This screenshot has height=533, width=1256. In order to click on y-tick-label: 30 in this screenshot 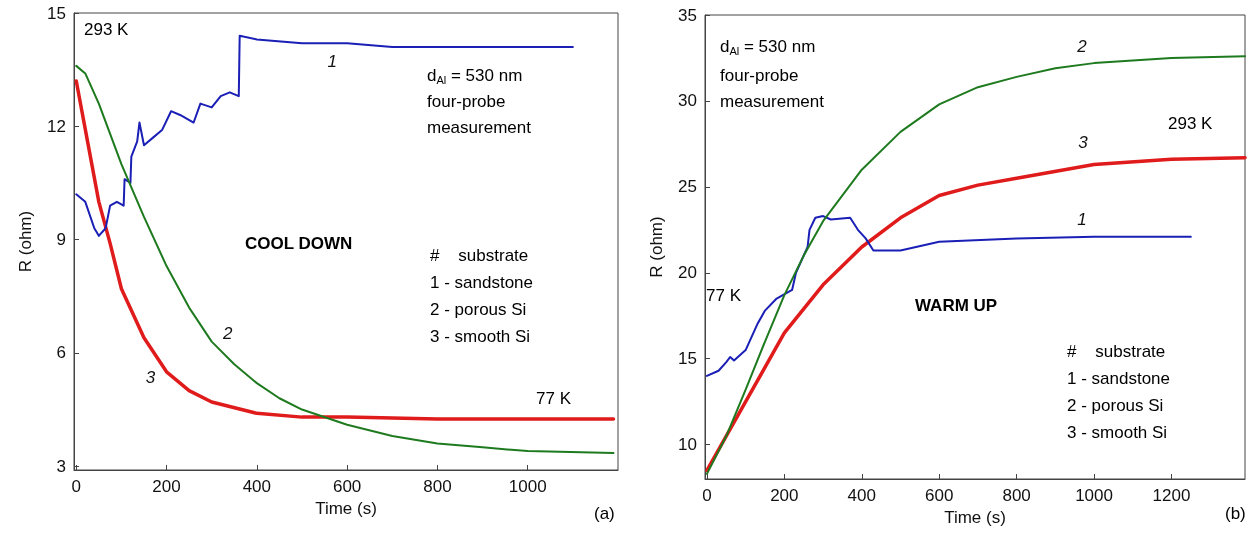, I will do `click(687, 101)`.